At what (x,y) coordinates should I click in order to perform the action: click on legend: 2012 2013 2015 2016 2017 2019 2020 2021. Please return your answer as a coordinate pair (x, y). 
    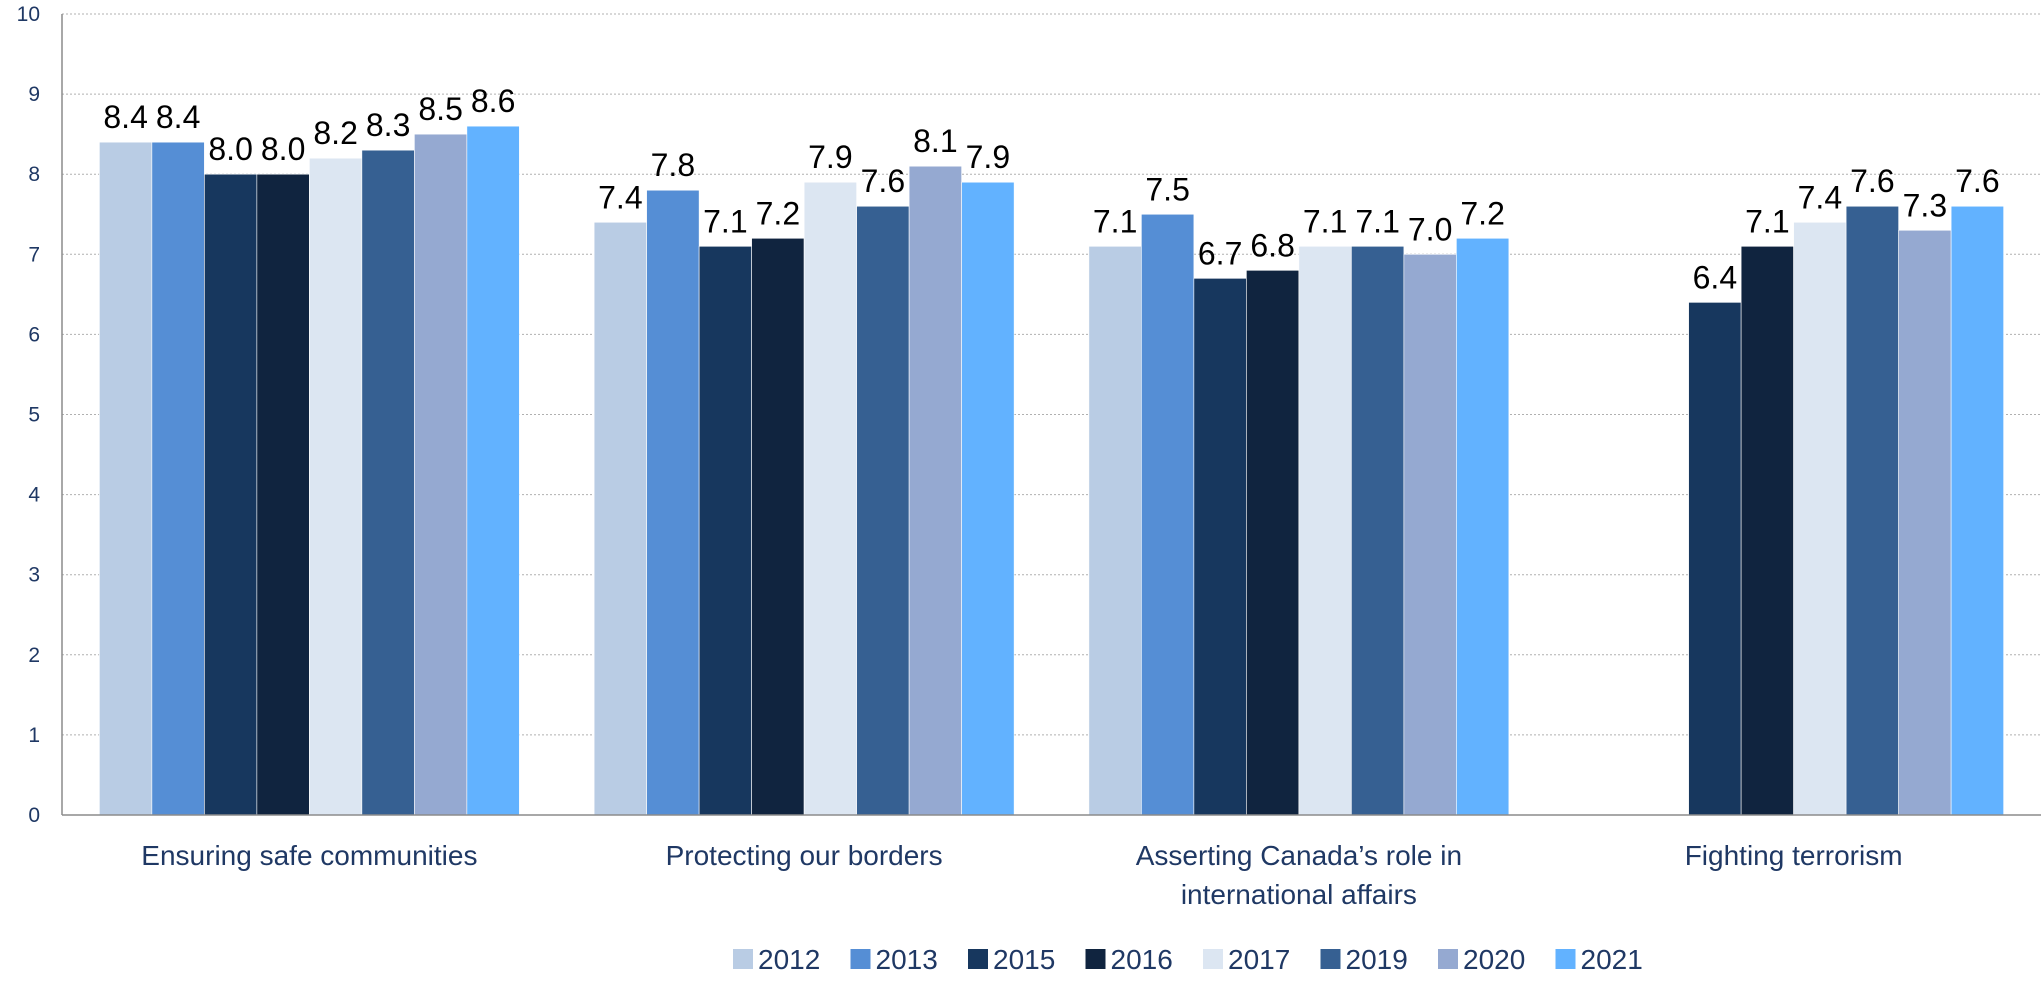
    Looking at the image, I should click on (1188, 959).